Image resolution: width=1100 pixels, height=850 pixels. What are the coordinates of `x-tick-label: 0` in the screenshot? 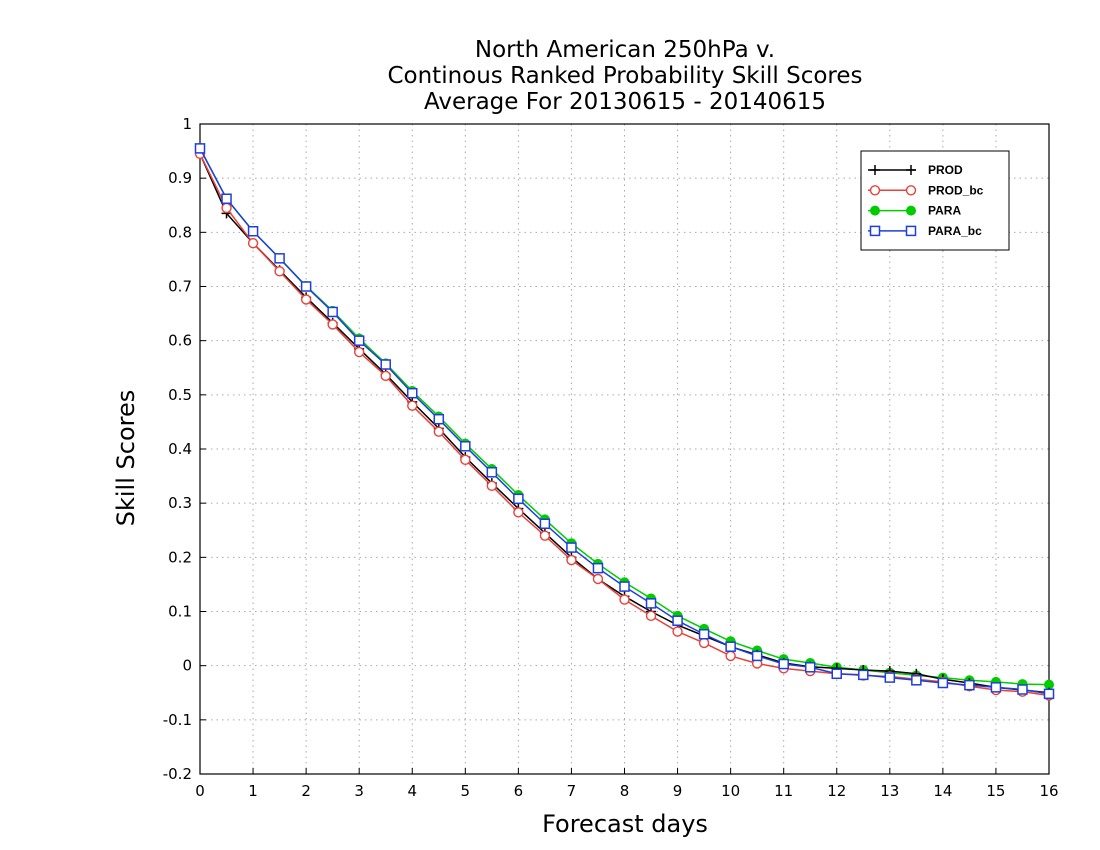 It's located at (200, 791).